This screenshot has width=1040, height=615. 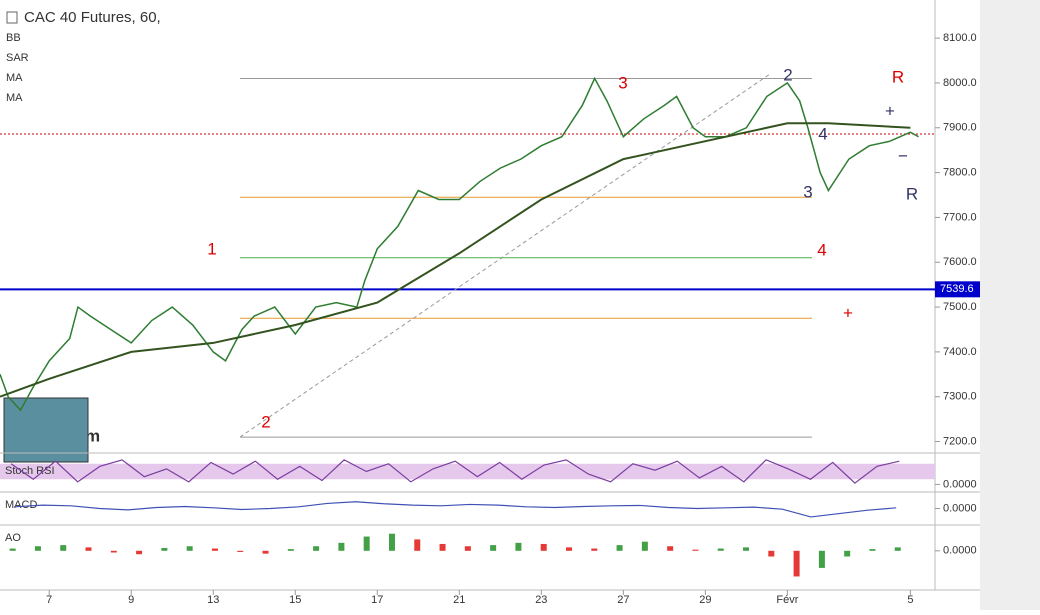 What do you see at coordinates (960, 38) in the screenshot?
I see `y-tick-label: 8100.0` at bounding box center [960, 38].